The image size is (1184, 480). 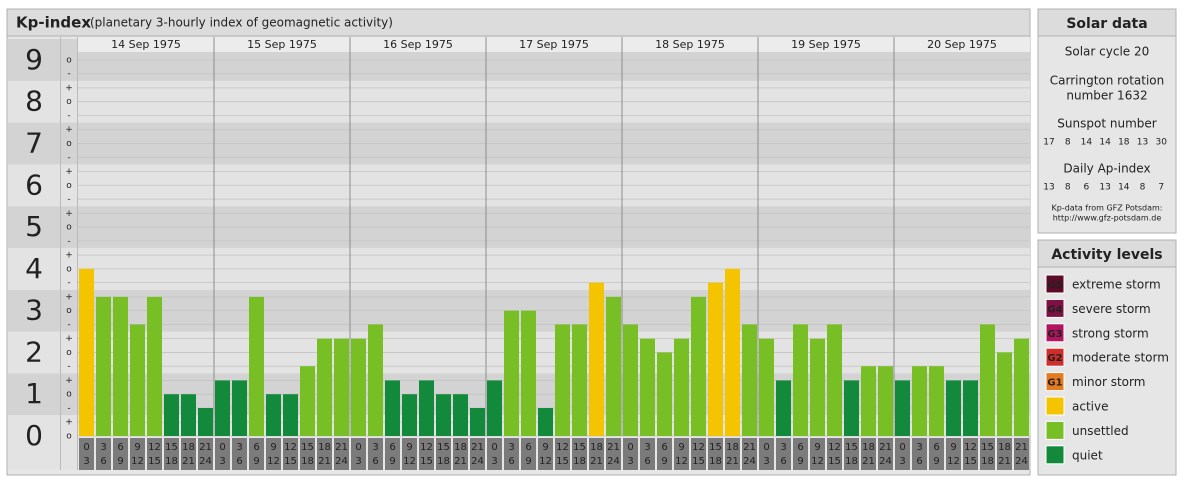 I want to click on ap-value: 7, so click(x=1161, y=188).